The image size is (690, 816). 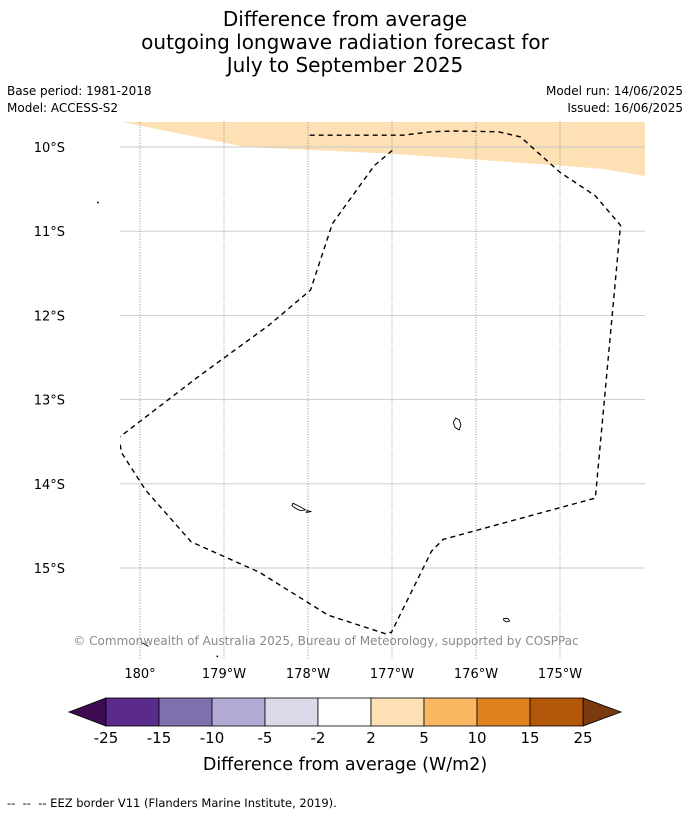 I want to click on colorbar-tick-label: 10, so click(x=476, y=738).